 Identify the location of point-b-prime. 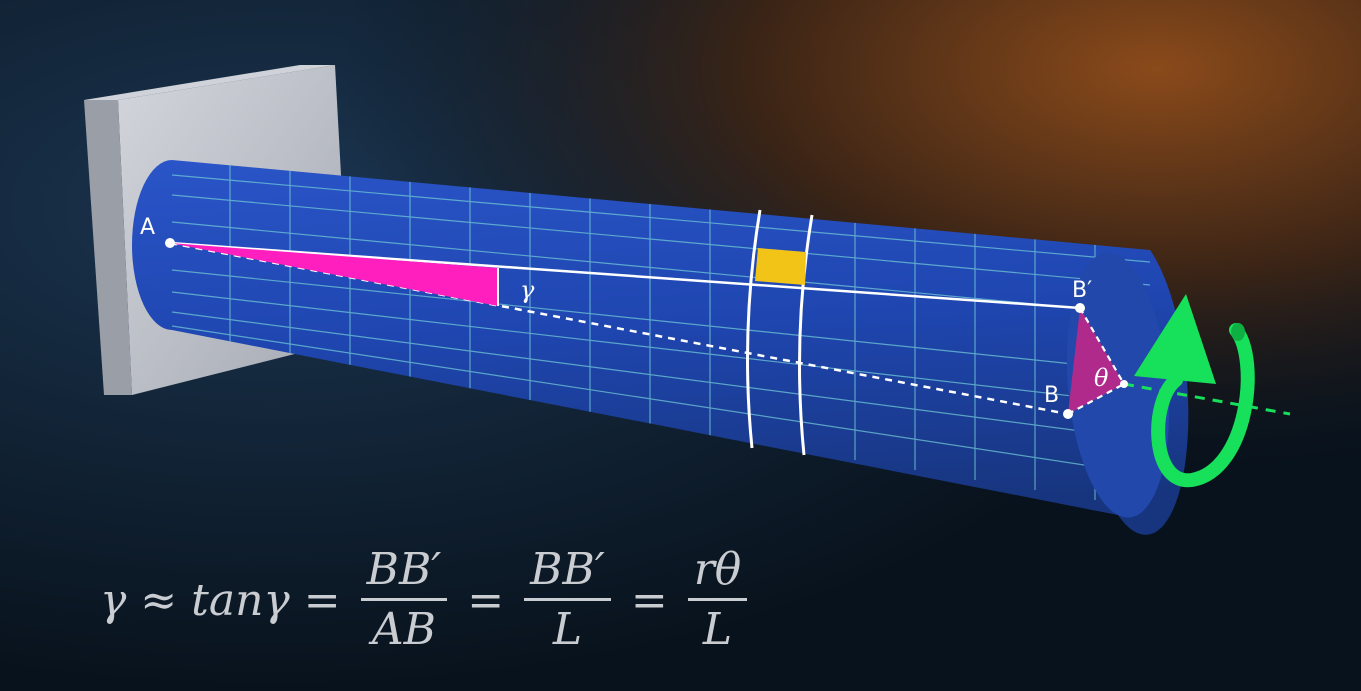
(1080, 308).